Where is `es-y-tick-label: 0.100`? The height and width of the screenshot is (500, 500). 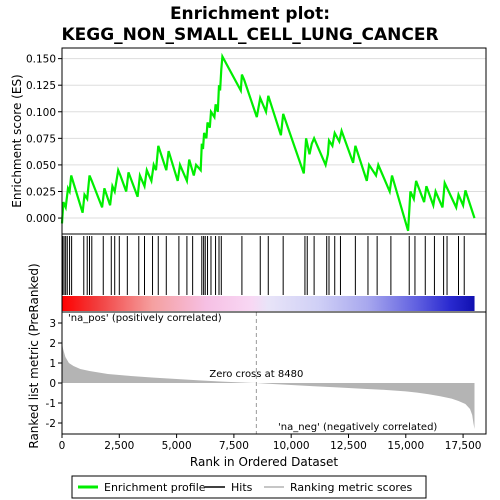 es-y-tick-label: 0.100 is located at coordinates (41, 113).